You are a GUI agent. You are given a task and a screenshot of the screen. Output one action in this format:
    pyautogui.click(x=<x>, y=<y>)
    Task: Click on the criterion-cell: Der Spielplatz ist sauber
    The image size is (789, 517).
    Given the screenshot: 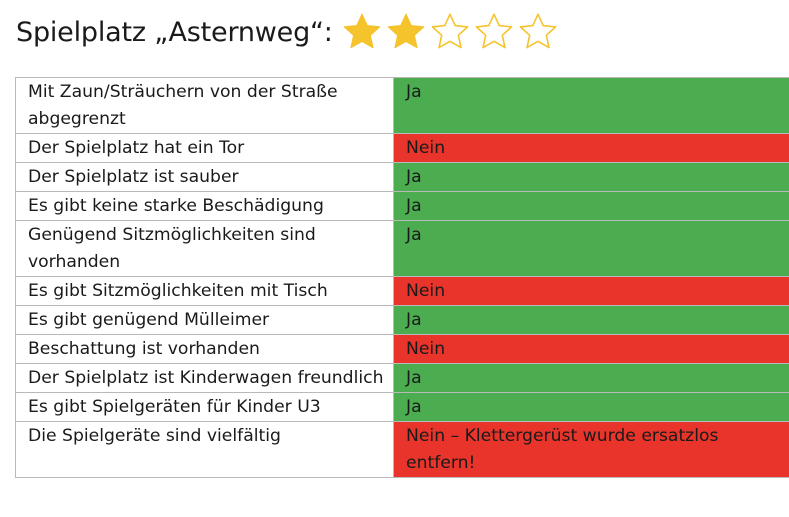 What is the action you would take?
    pyautogui.click(x=204, y=177)
    